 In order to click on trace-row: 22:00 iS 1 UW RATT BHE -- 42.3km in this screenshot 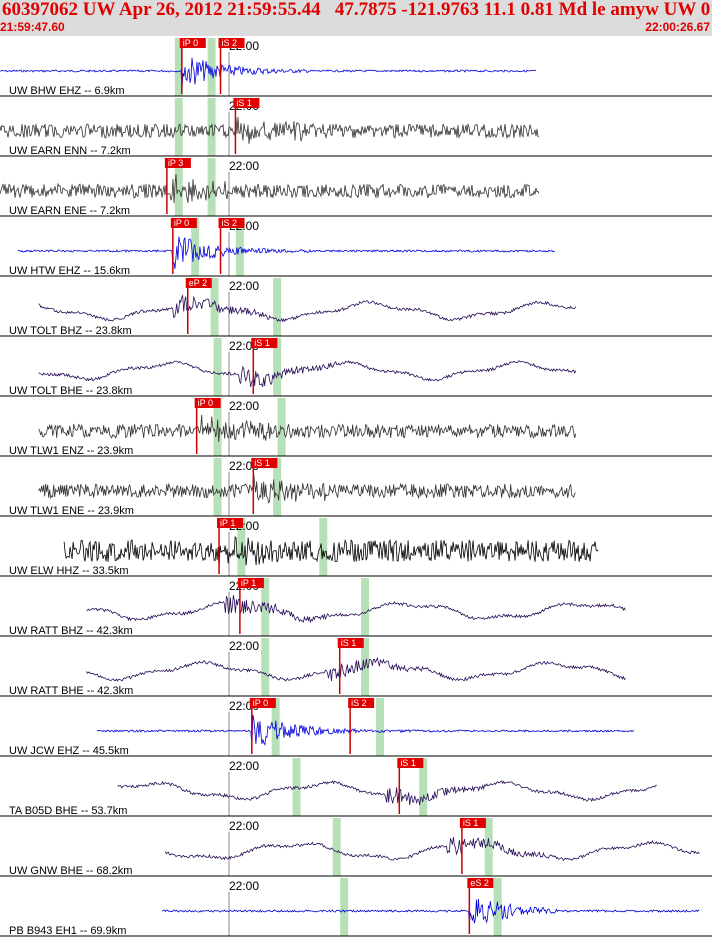, I will do `click(356, 667)`.